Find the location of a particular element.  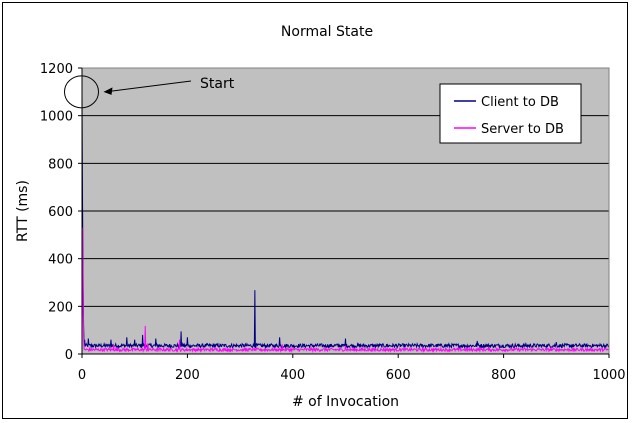

y-axis-label: RTT (ms) is located at coordinates (23, 211).